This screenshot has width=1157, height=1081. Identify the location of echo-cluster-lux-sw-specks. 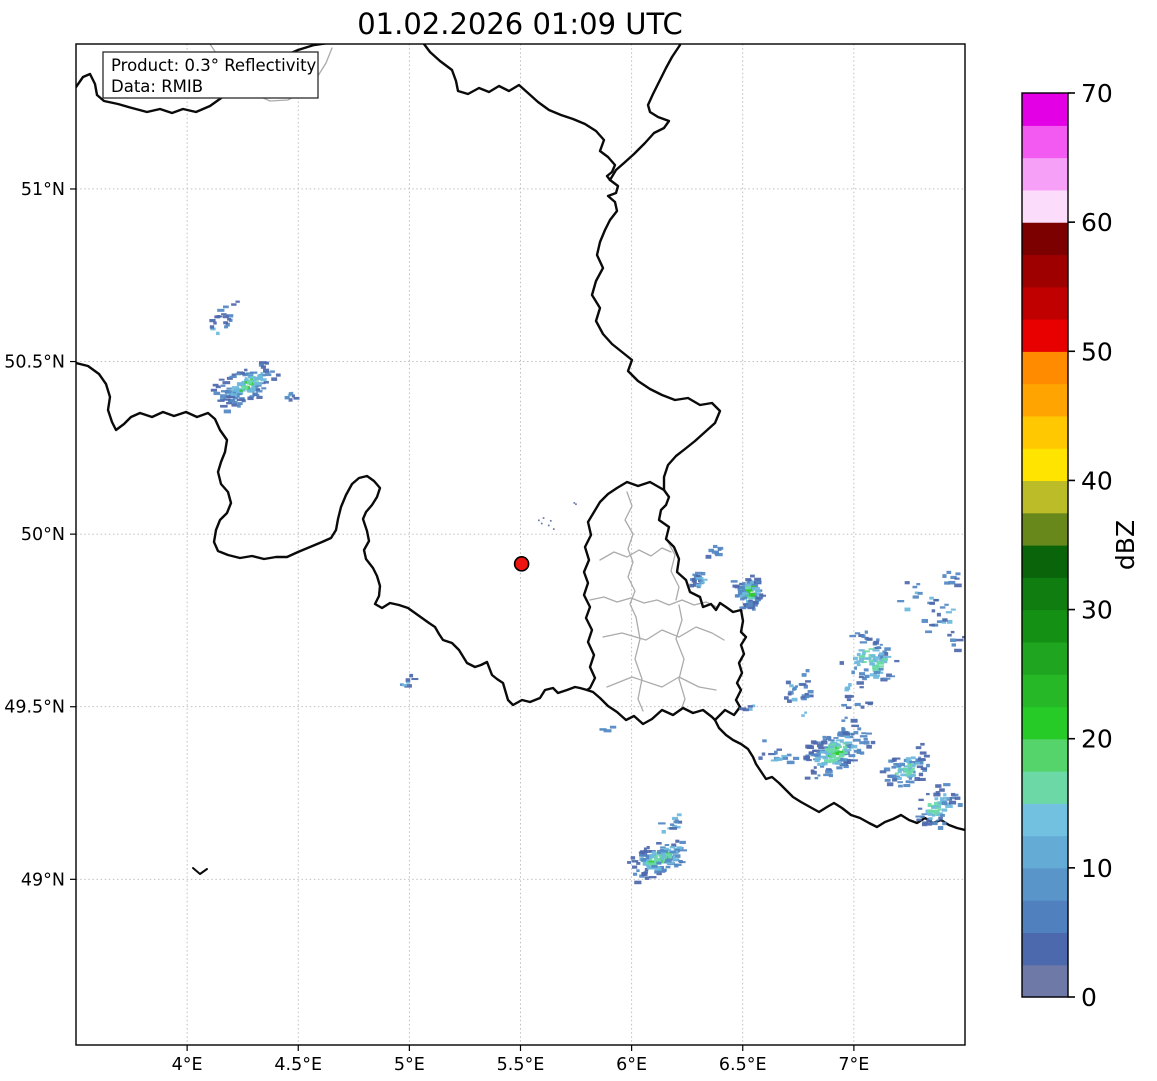
(608, 729).